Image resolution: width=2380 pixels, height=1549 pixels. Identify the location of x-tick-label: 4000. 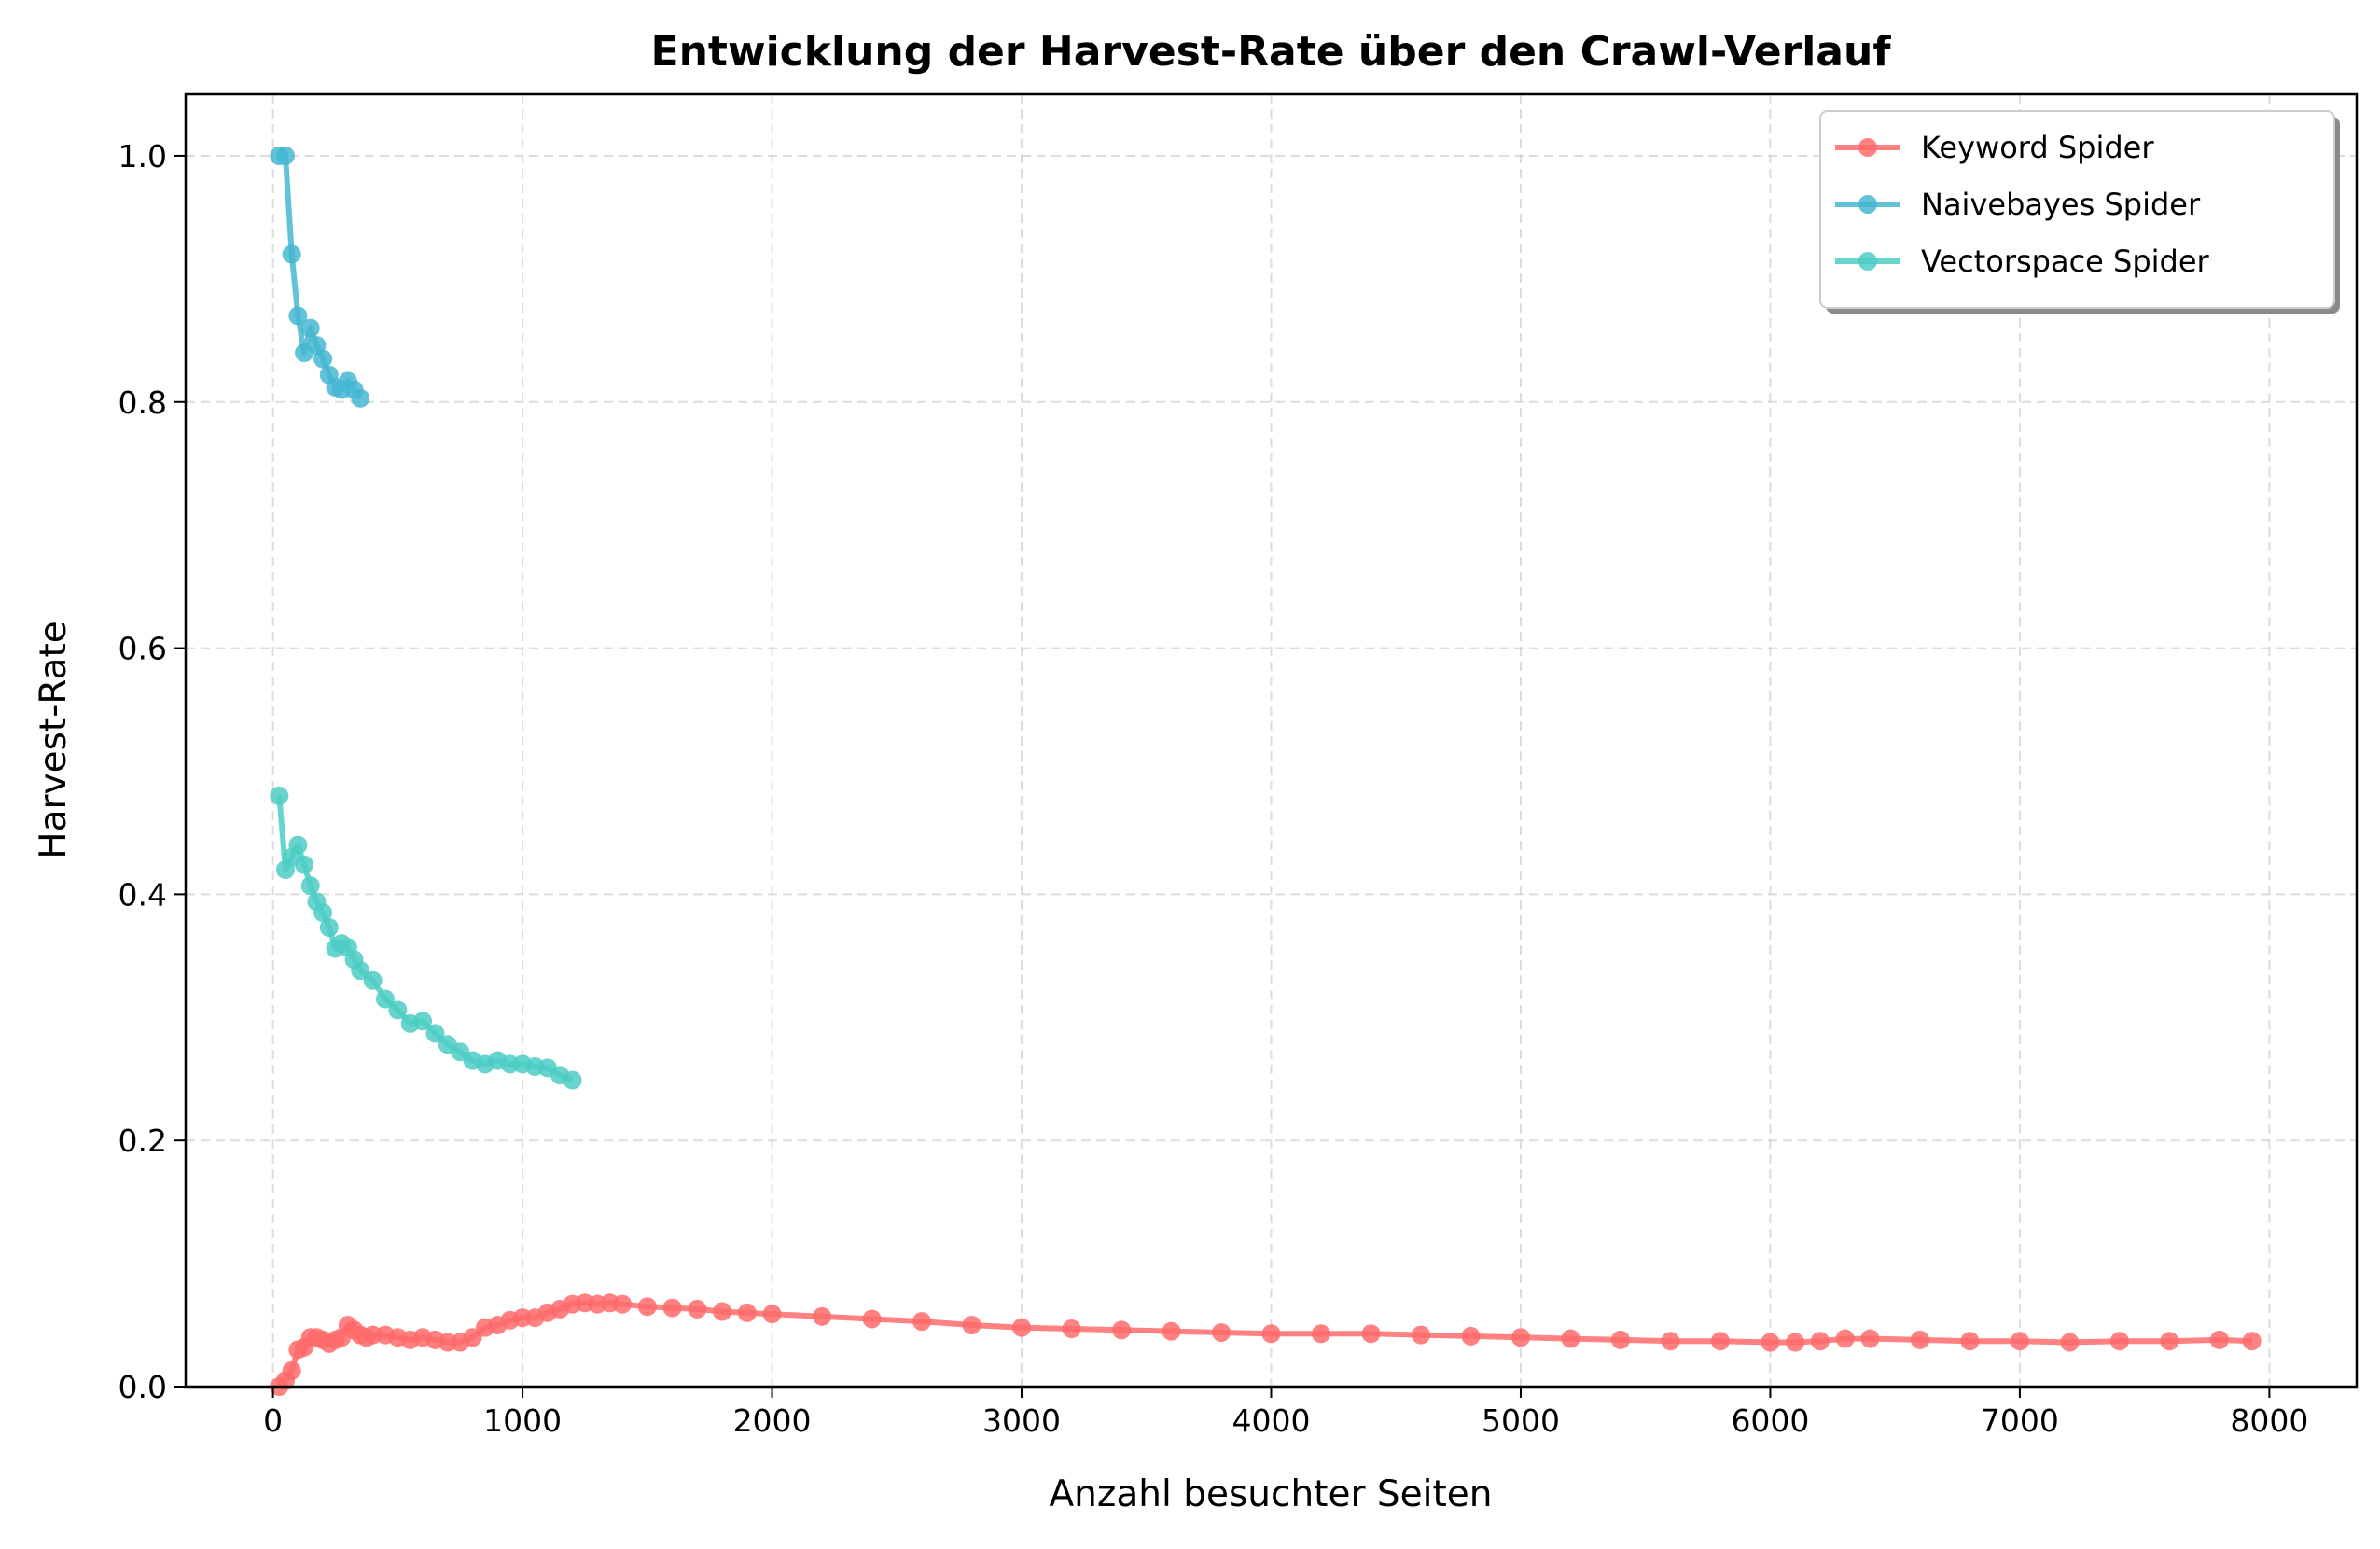
(1271, 1420).